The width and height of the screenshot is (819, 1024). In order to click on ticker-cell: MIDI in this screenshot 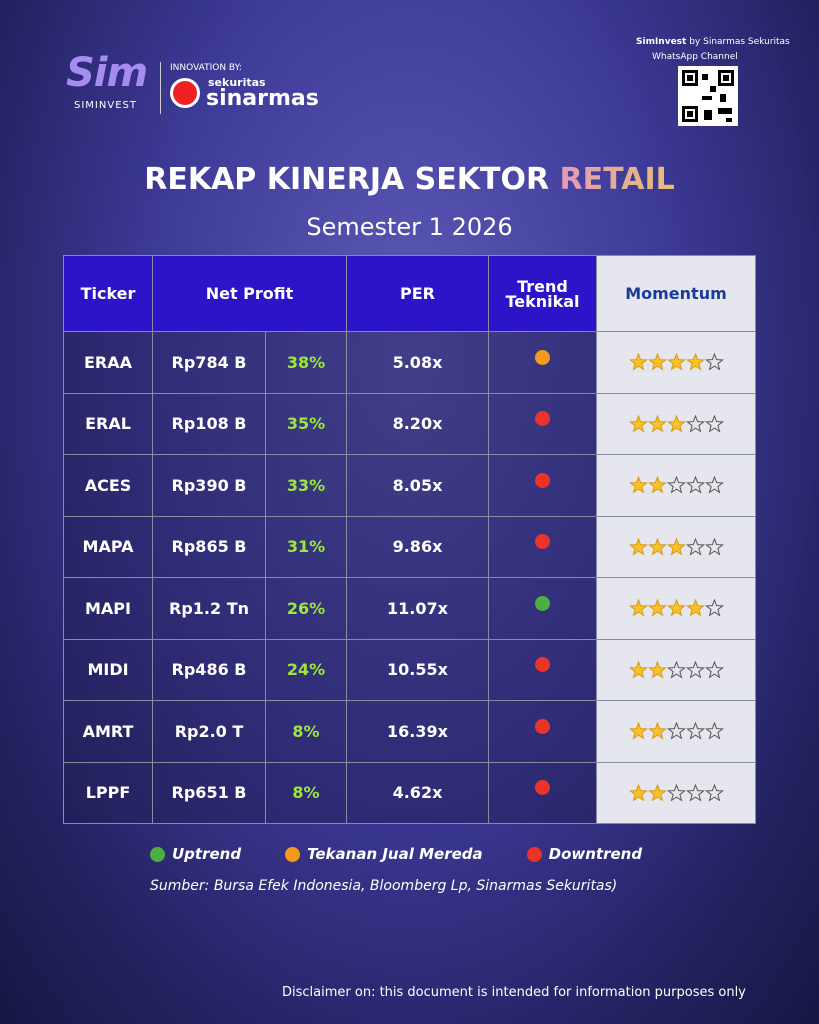, I will do `click(108, 669)`.